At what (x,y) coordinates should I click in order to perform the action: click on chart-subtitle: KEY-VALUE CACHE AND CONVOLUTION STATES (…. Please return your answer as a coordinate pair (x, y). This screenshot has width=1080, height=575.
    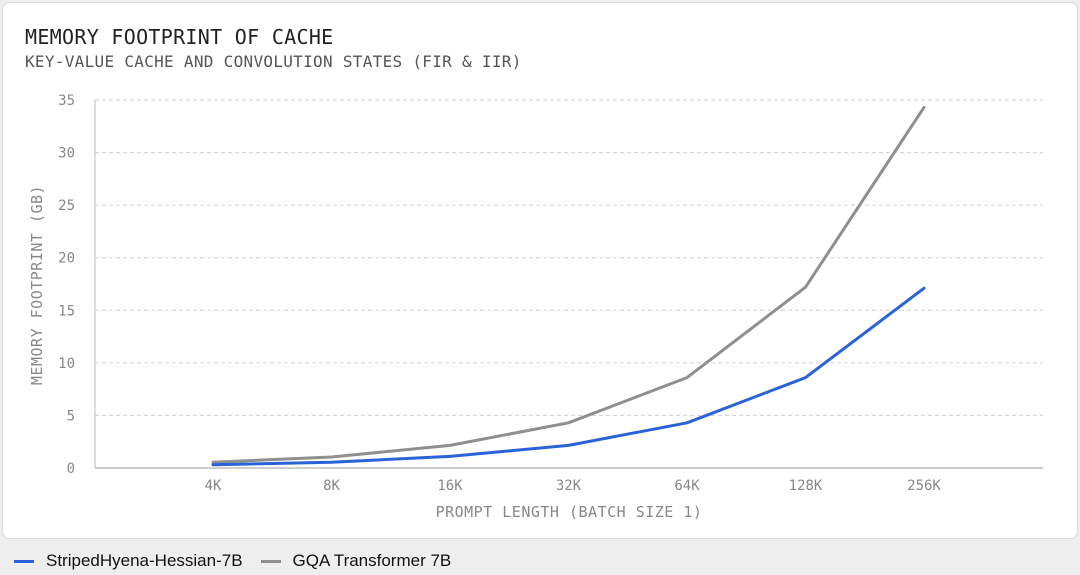
    Looking at the image, I should click on (273, 61).